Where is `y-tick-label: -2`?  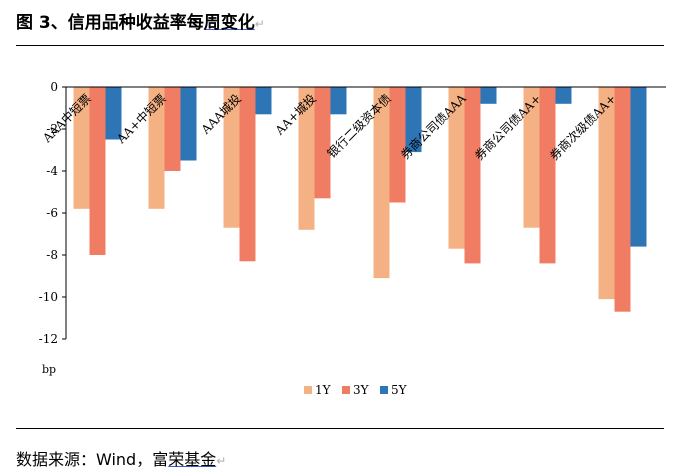
y-tick-label: -2 is located at coordinates (52, 129).